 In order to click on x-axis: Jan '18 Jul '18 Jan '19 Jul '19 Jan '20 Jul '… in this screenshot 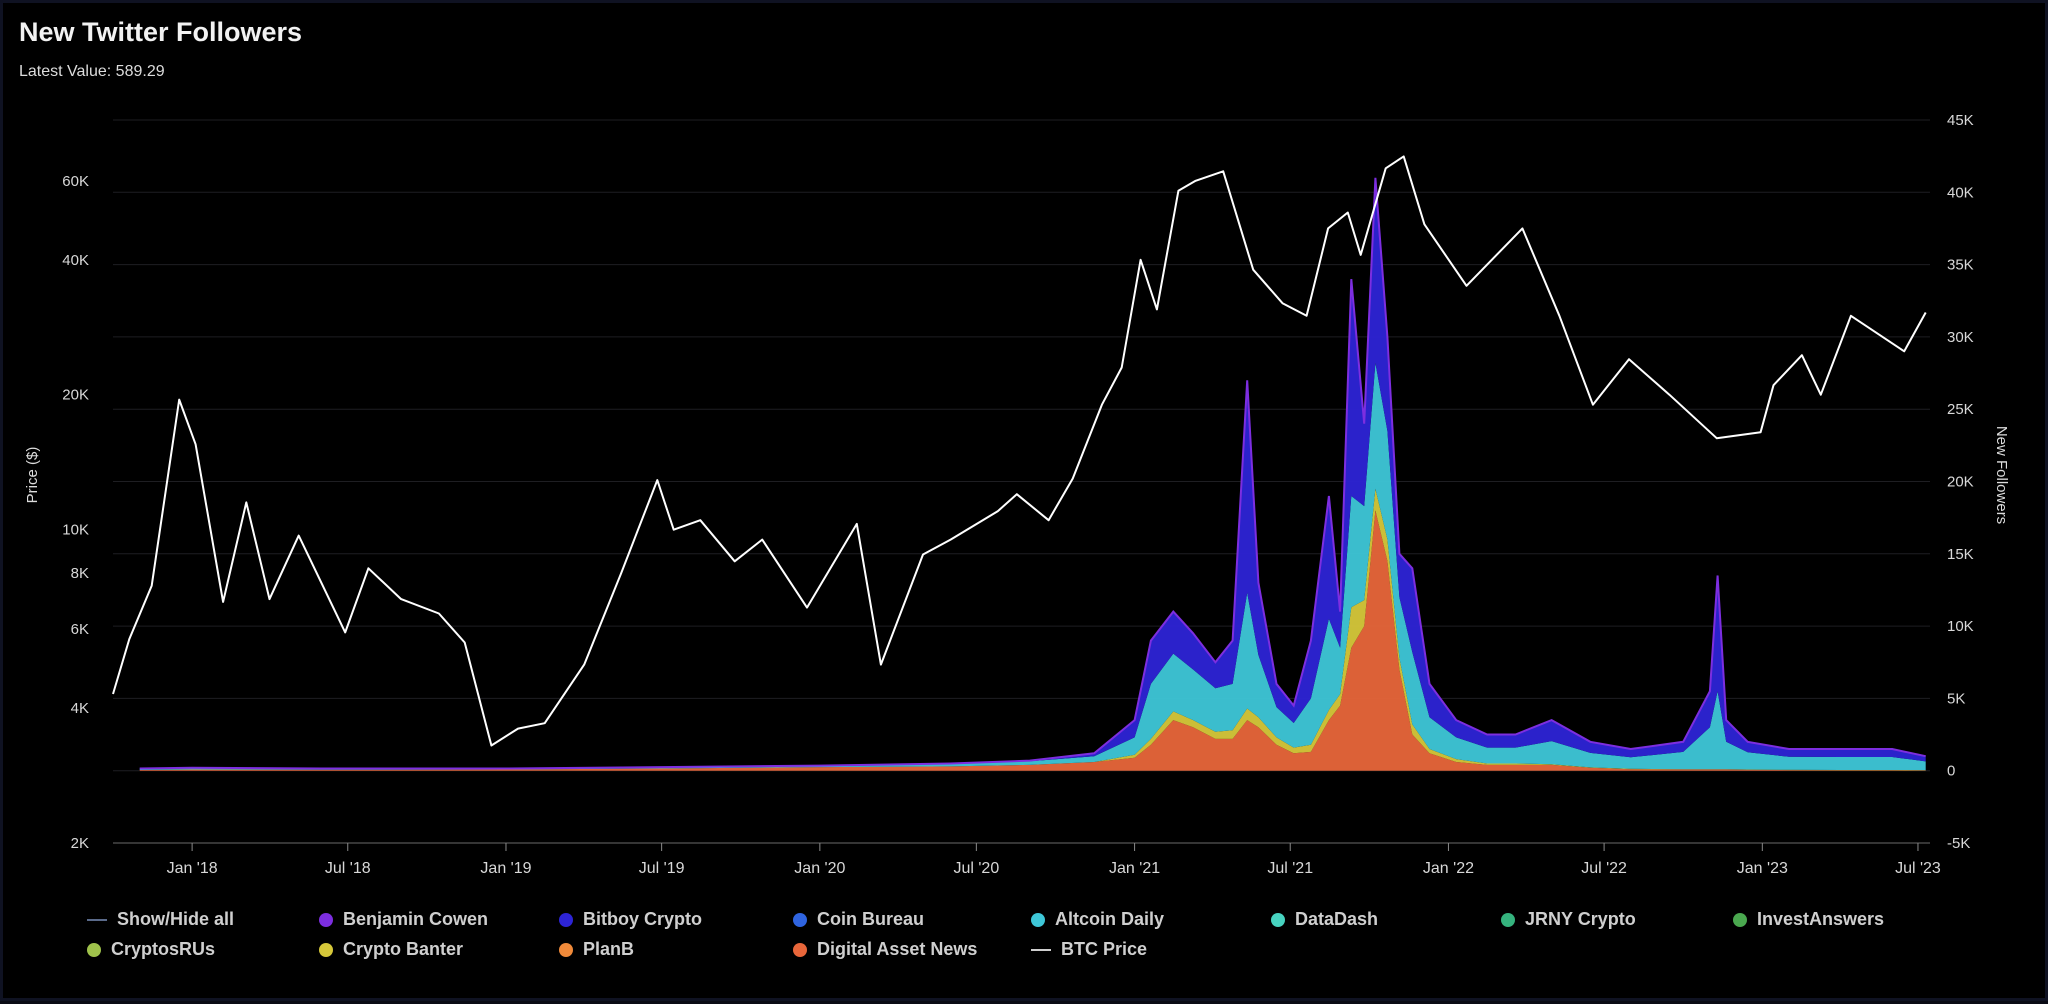, I will do `click(1054, 860)`.